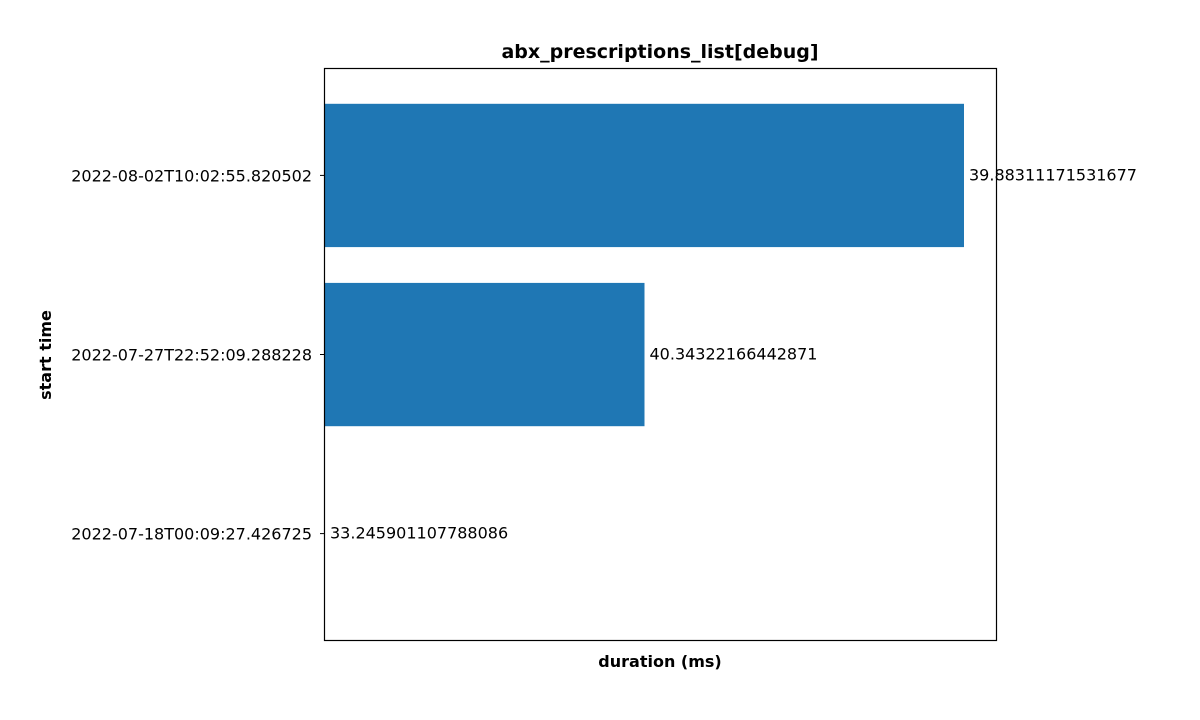 The width and height of the screenshot is (1200, 720). I want to click on y-axis-label: start time, so click(45, 355).